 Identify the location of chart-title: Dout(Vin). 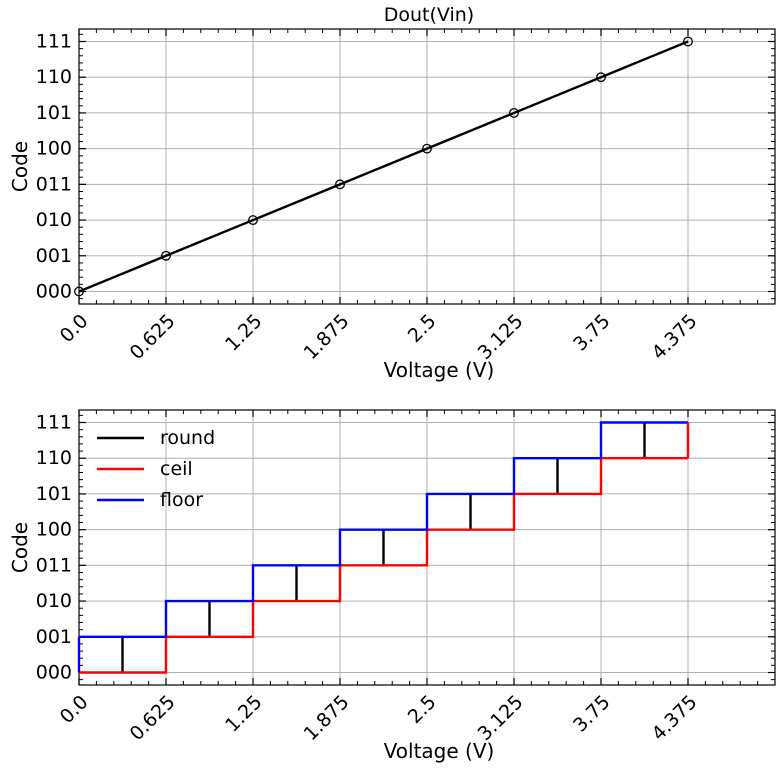
(429, 15).